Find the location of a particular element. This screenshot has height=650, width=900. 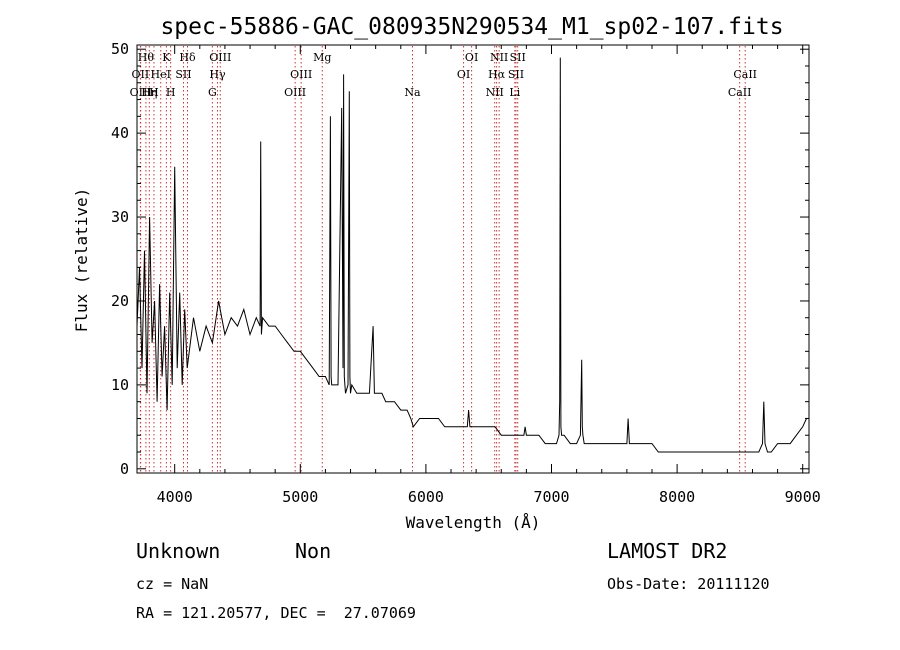

y-axis-label: Flux (relative) is located at coordinates (81, 260).